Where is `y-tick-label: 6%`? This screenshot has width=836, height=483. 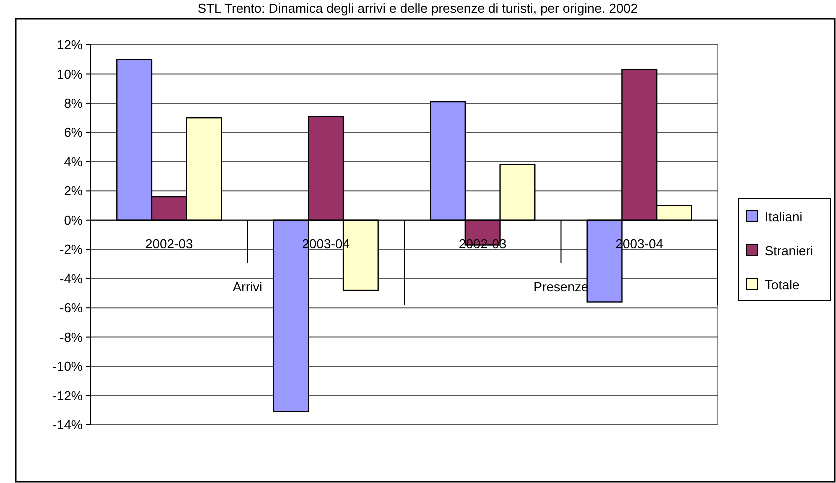
y-tick-label: 6% is located at coordinates (74, 132).